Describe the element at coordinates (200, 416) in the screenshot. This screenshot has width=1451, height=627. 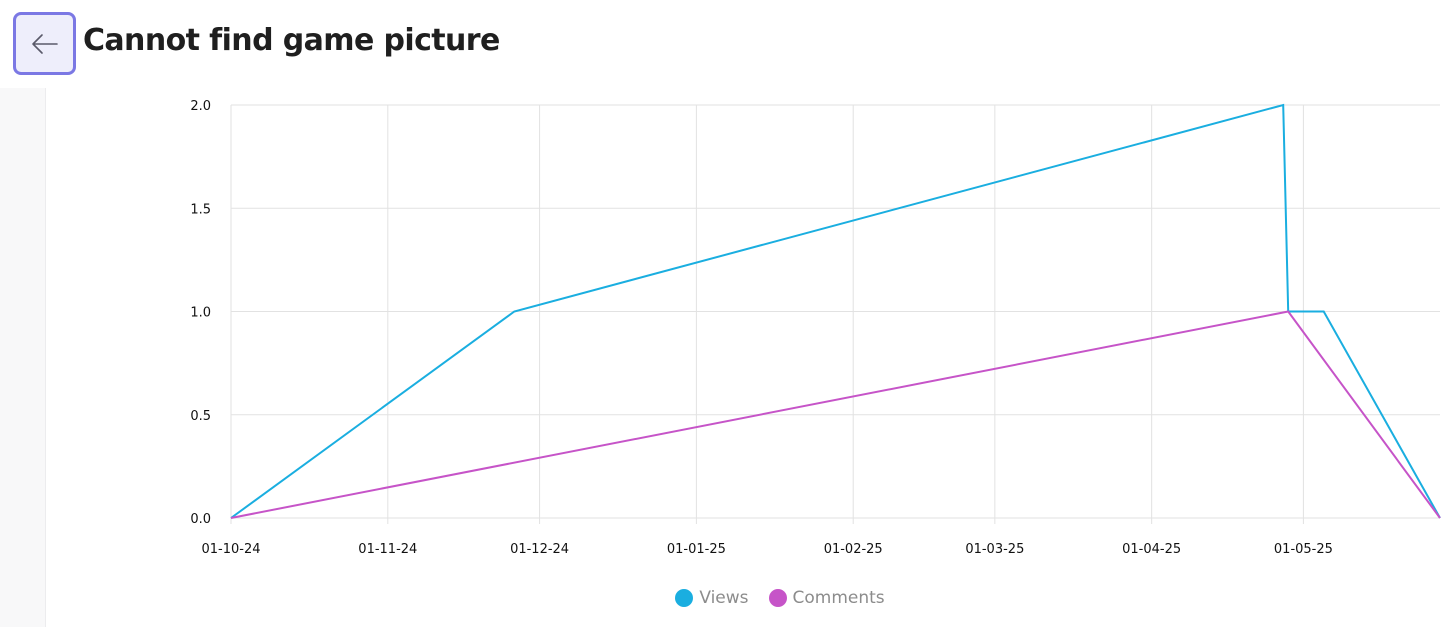
I see `y-tick-label: 0.5` at that location.